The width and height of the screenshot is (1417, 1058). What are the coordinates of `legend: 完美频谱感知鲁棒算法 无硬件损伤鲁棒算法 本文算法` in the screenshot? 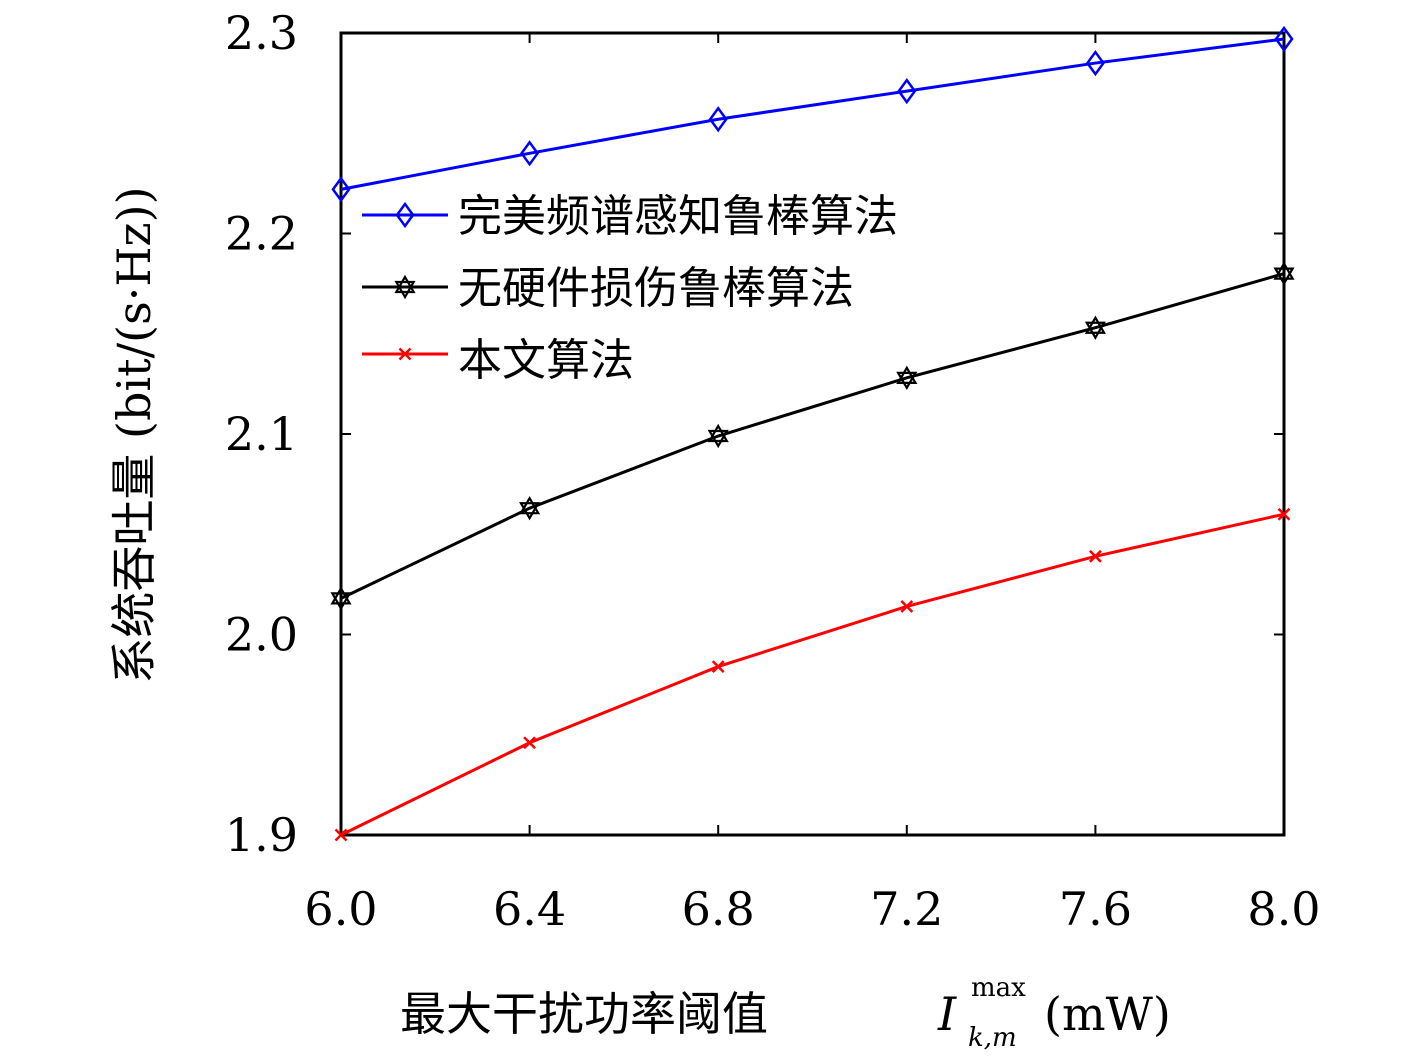 It's located at (630, 288).